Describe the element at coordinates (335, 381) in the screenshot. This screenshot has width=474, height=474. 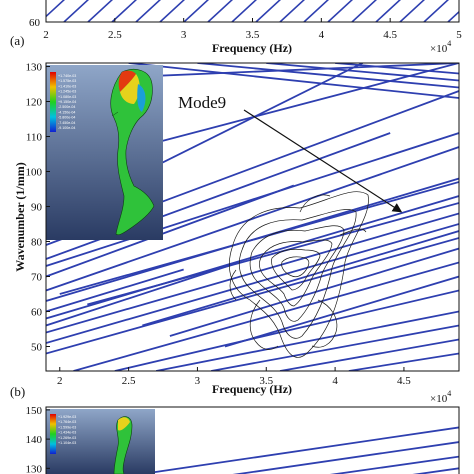
I see `panel-b-xtick-label-4: 4` at that location.